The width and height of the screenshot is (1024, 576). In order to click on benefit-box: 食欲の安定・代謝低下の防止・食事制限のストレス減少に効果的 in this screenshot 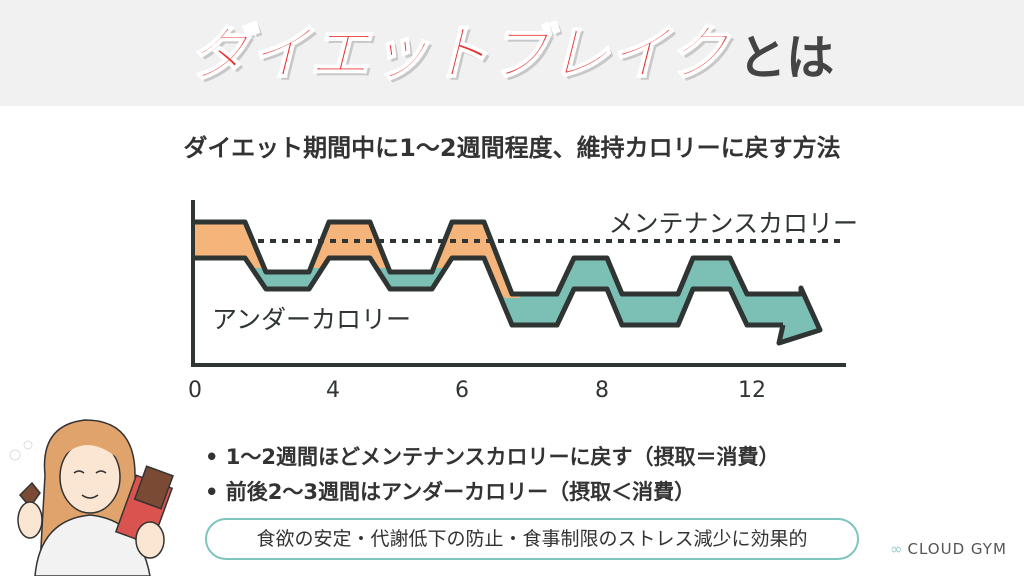, I will do `click(532, 539)`.